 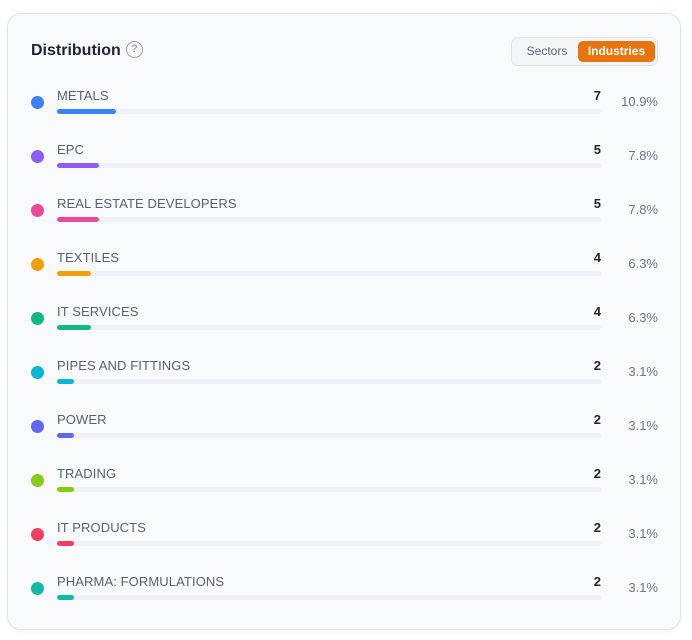 I want to click on industry-name: EPC, so click(x=71, y=149).